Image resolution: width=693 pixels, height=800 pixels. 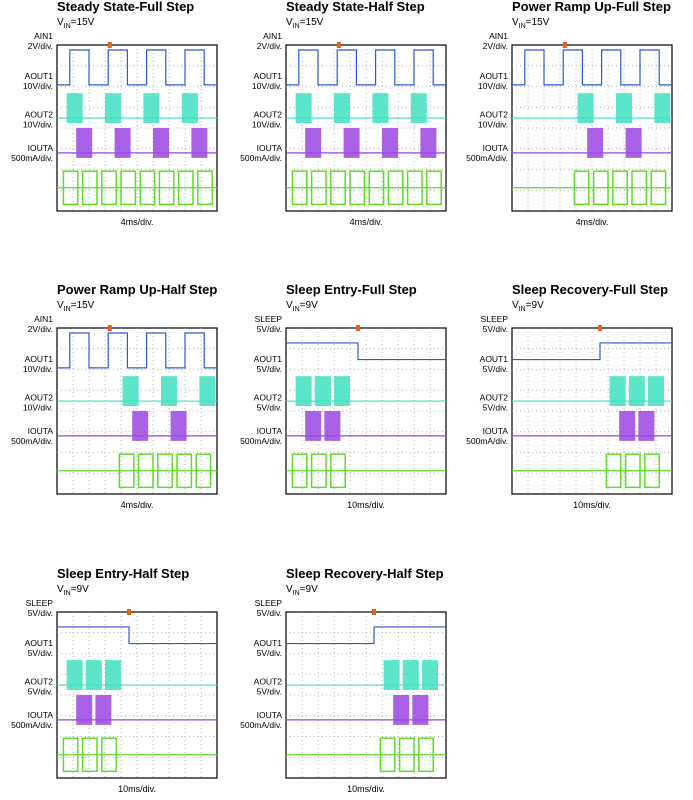 I want to click on time-scale: 4ms/div., so click(x=366, y=222).